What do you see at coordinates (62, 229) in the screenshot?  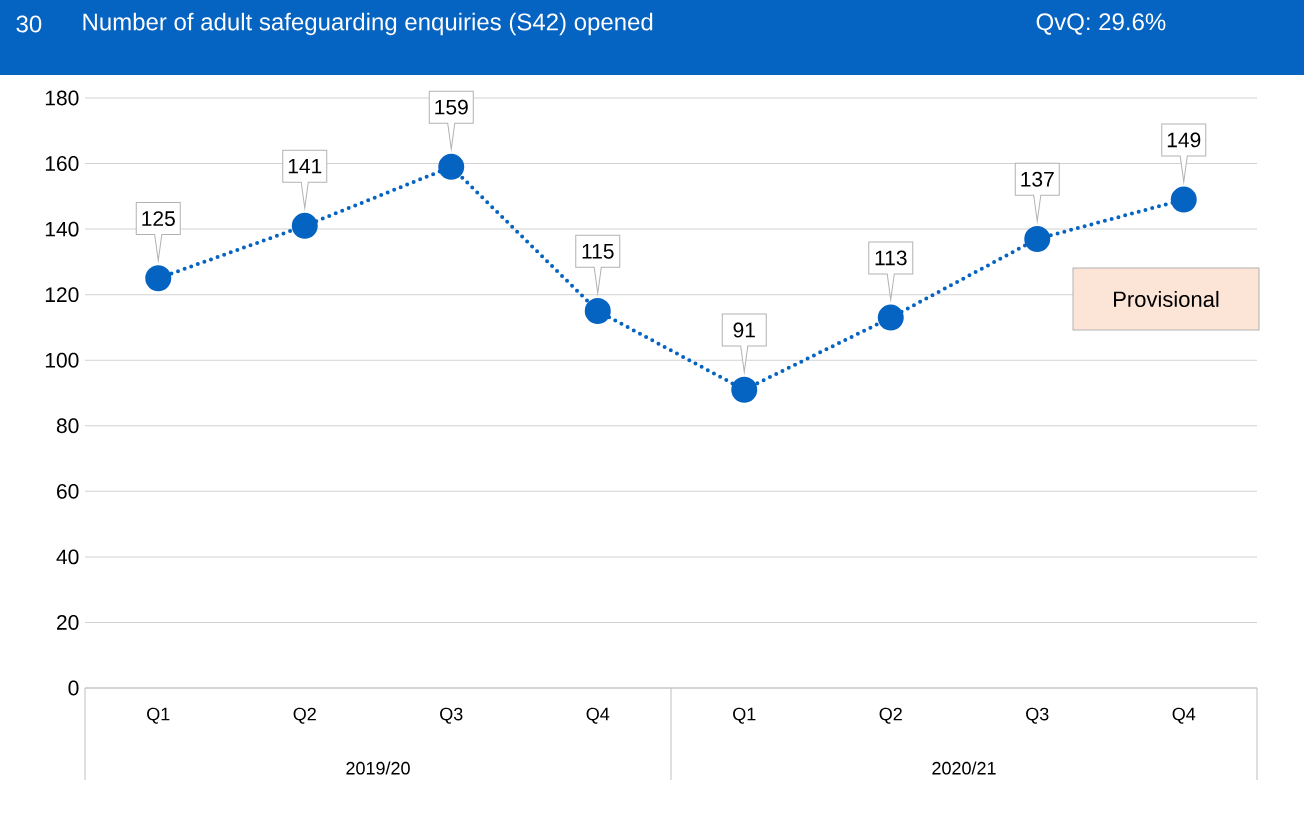 I see `y-tick-label: 140` at bounding box center [62, 229].